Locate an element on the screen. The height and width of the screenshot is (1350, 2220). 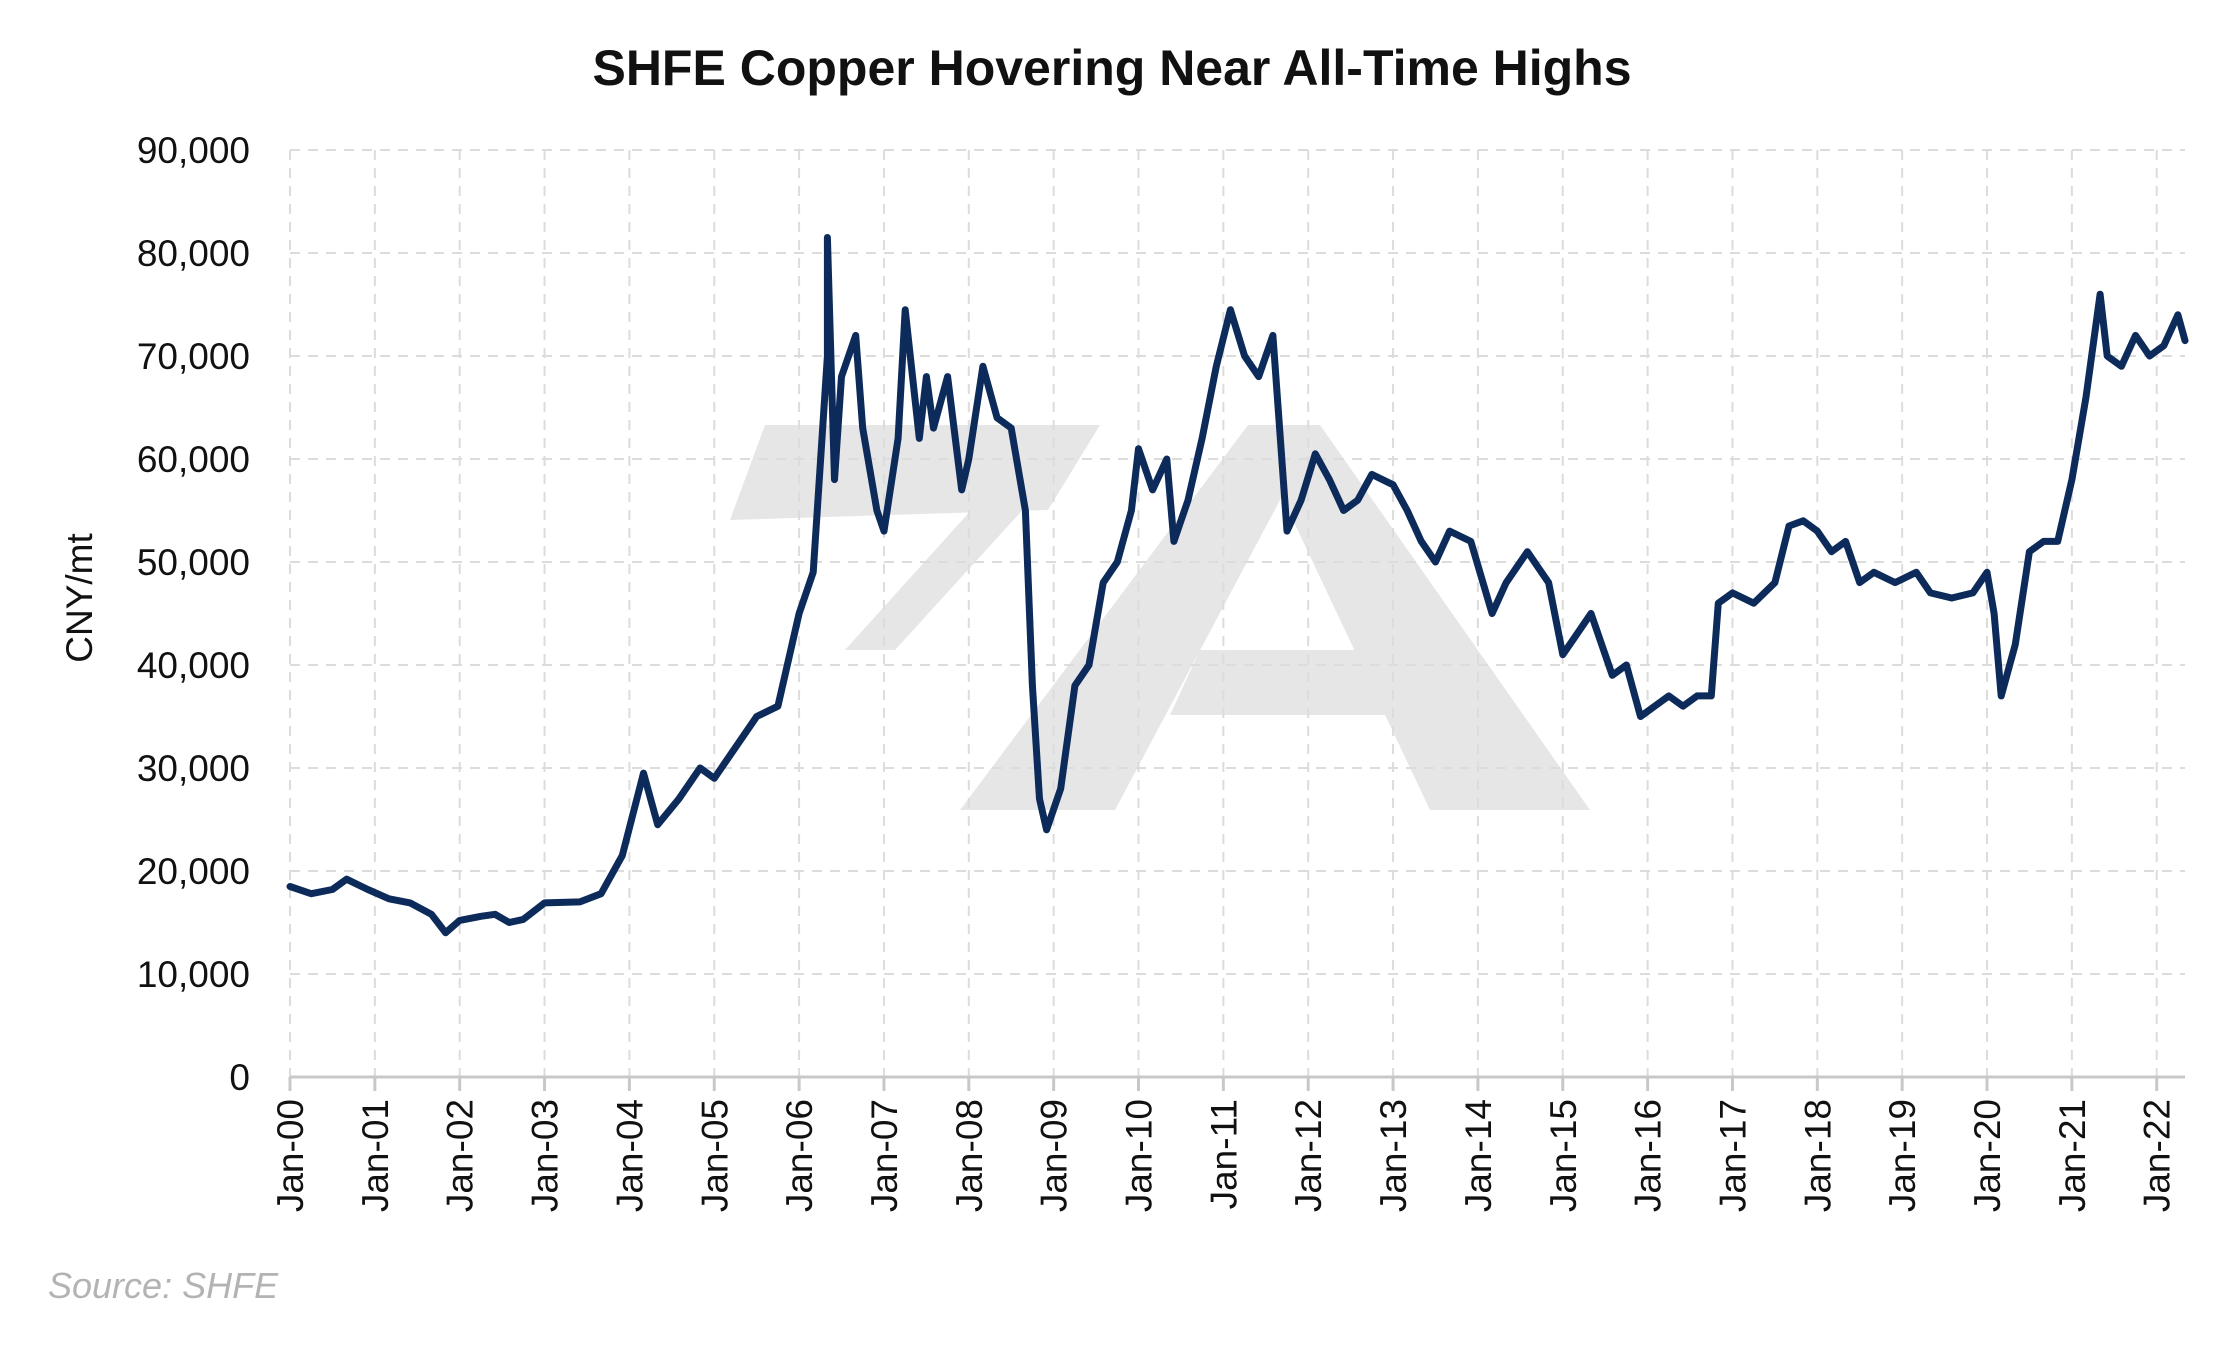
y-tick-label: 50,000 is located at coordinates (193, 562).